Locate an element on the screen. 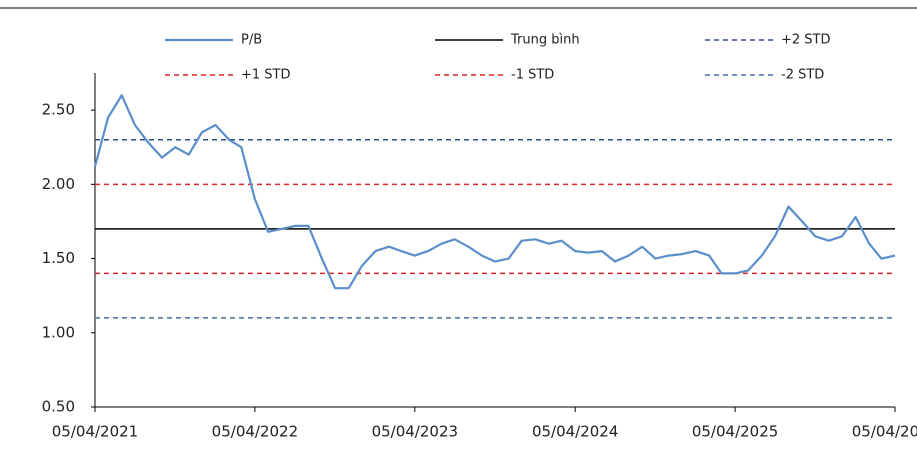 Image resolution: width=917 pixels, height=457 pixels. legend-label: +1 STD is located at coordinates (266, 75).